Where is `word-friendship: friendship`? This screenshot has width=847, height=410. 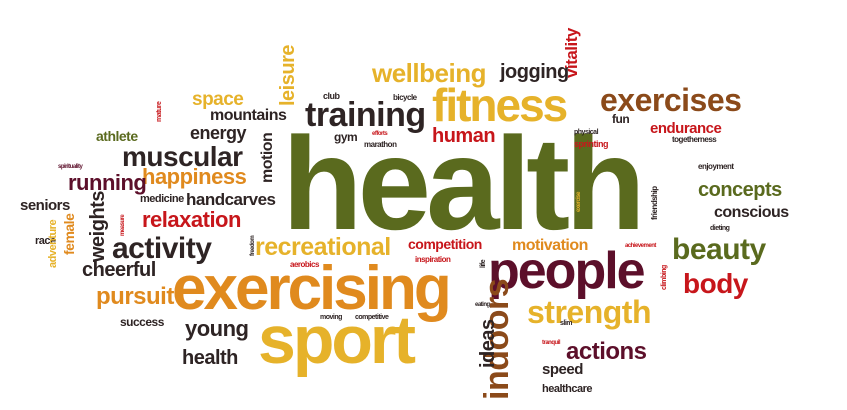 word-friendship: friendship is located at coordinates (654, 203).